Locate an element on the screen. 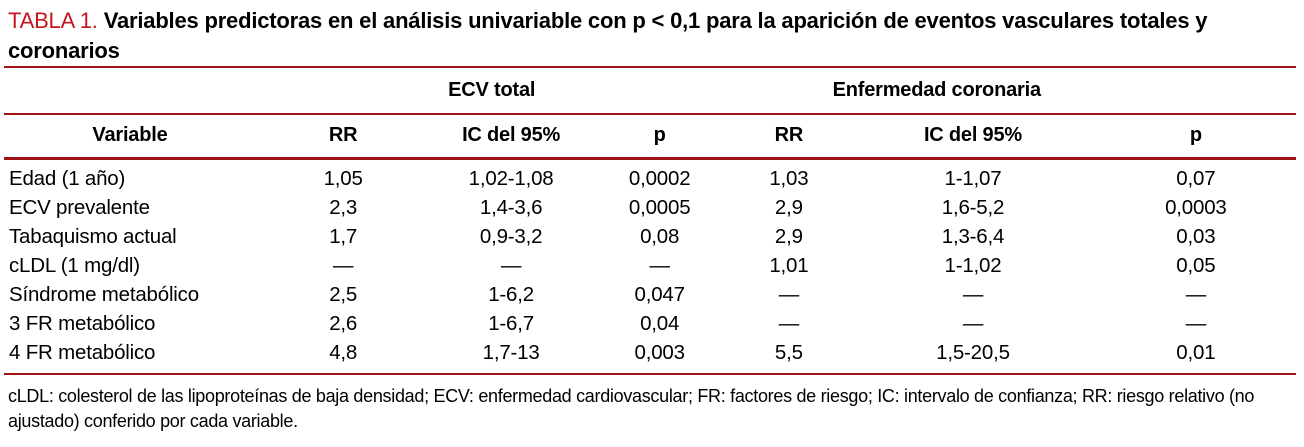 Image resolution: width=1304 pixels, height=447 pixels. group-header-ecv-total: ECV total is located at coordinates (491, 90).